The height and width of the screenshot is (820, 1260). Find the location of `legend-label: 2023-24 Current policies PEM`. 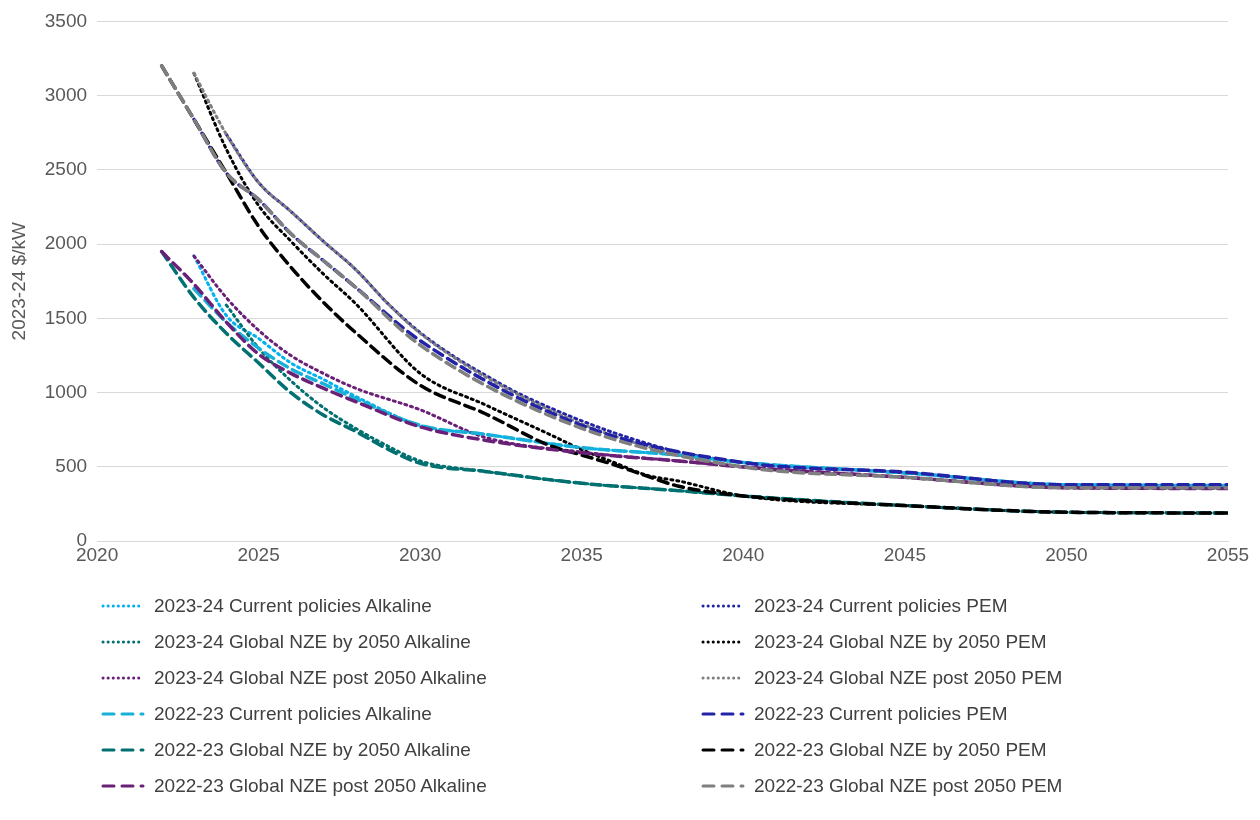

legend-label: 2023-24 Current policies PEM is located at coordinates (881, 605).